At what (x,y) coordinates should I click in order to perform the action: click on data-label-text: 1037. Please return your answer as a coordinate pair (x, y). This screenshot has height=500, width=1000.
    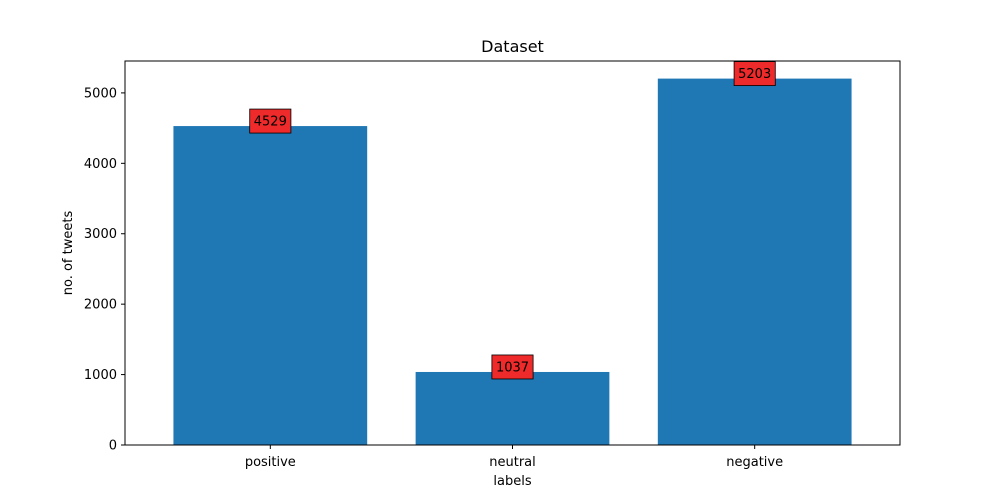
    Looking at the image, I should click on (512, 367).